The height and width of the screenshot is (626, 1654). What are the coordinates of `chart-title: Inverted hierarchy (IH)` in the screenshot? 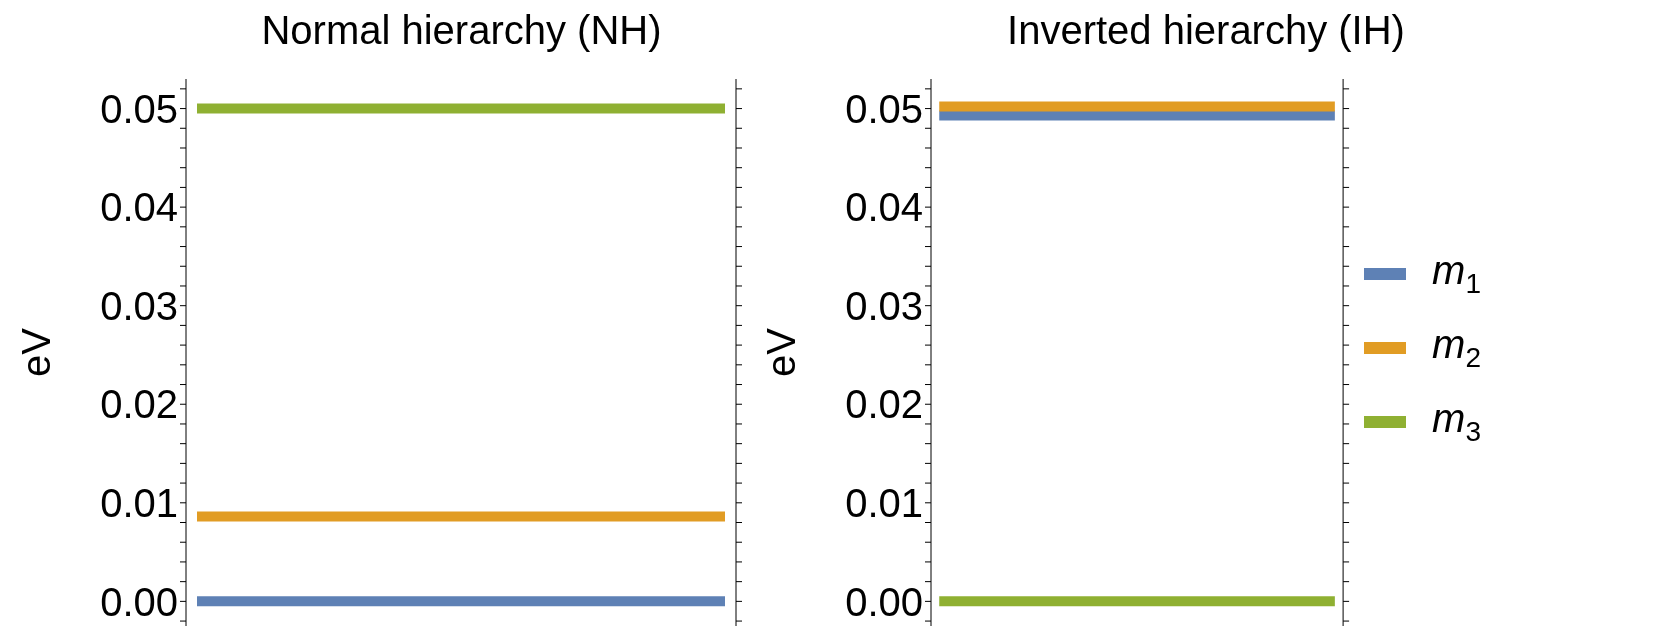 It's located at (1206, 30).